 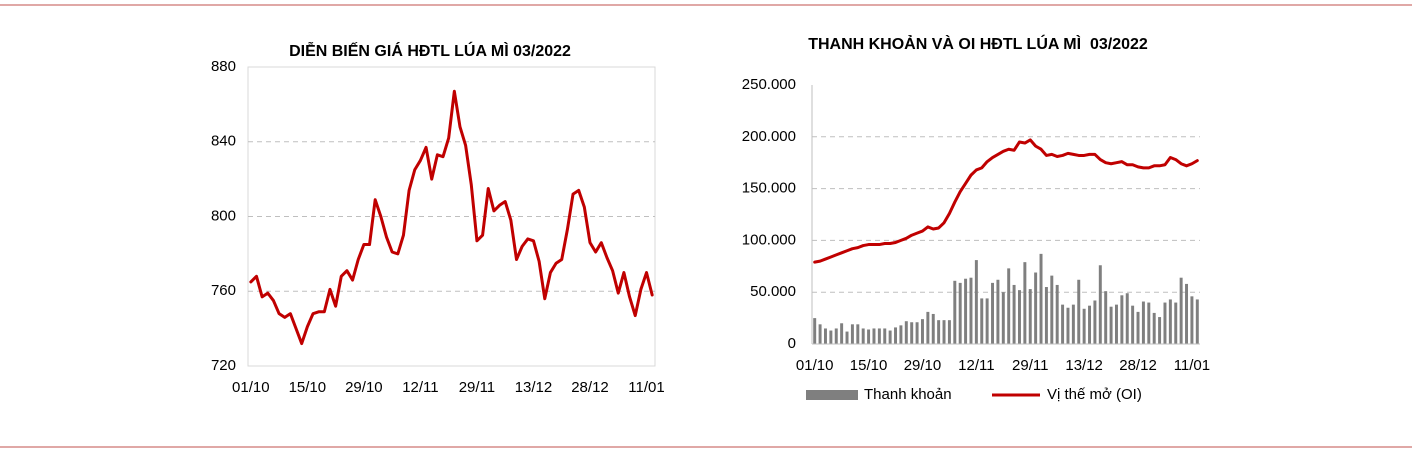 I want to click on y-tick-label: 760, so click(x=223, y=290).